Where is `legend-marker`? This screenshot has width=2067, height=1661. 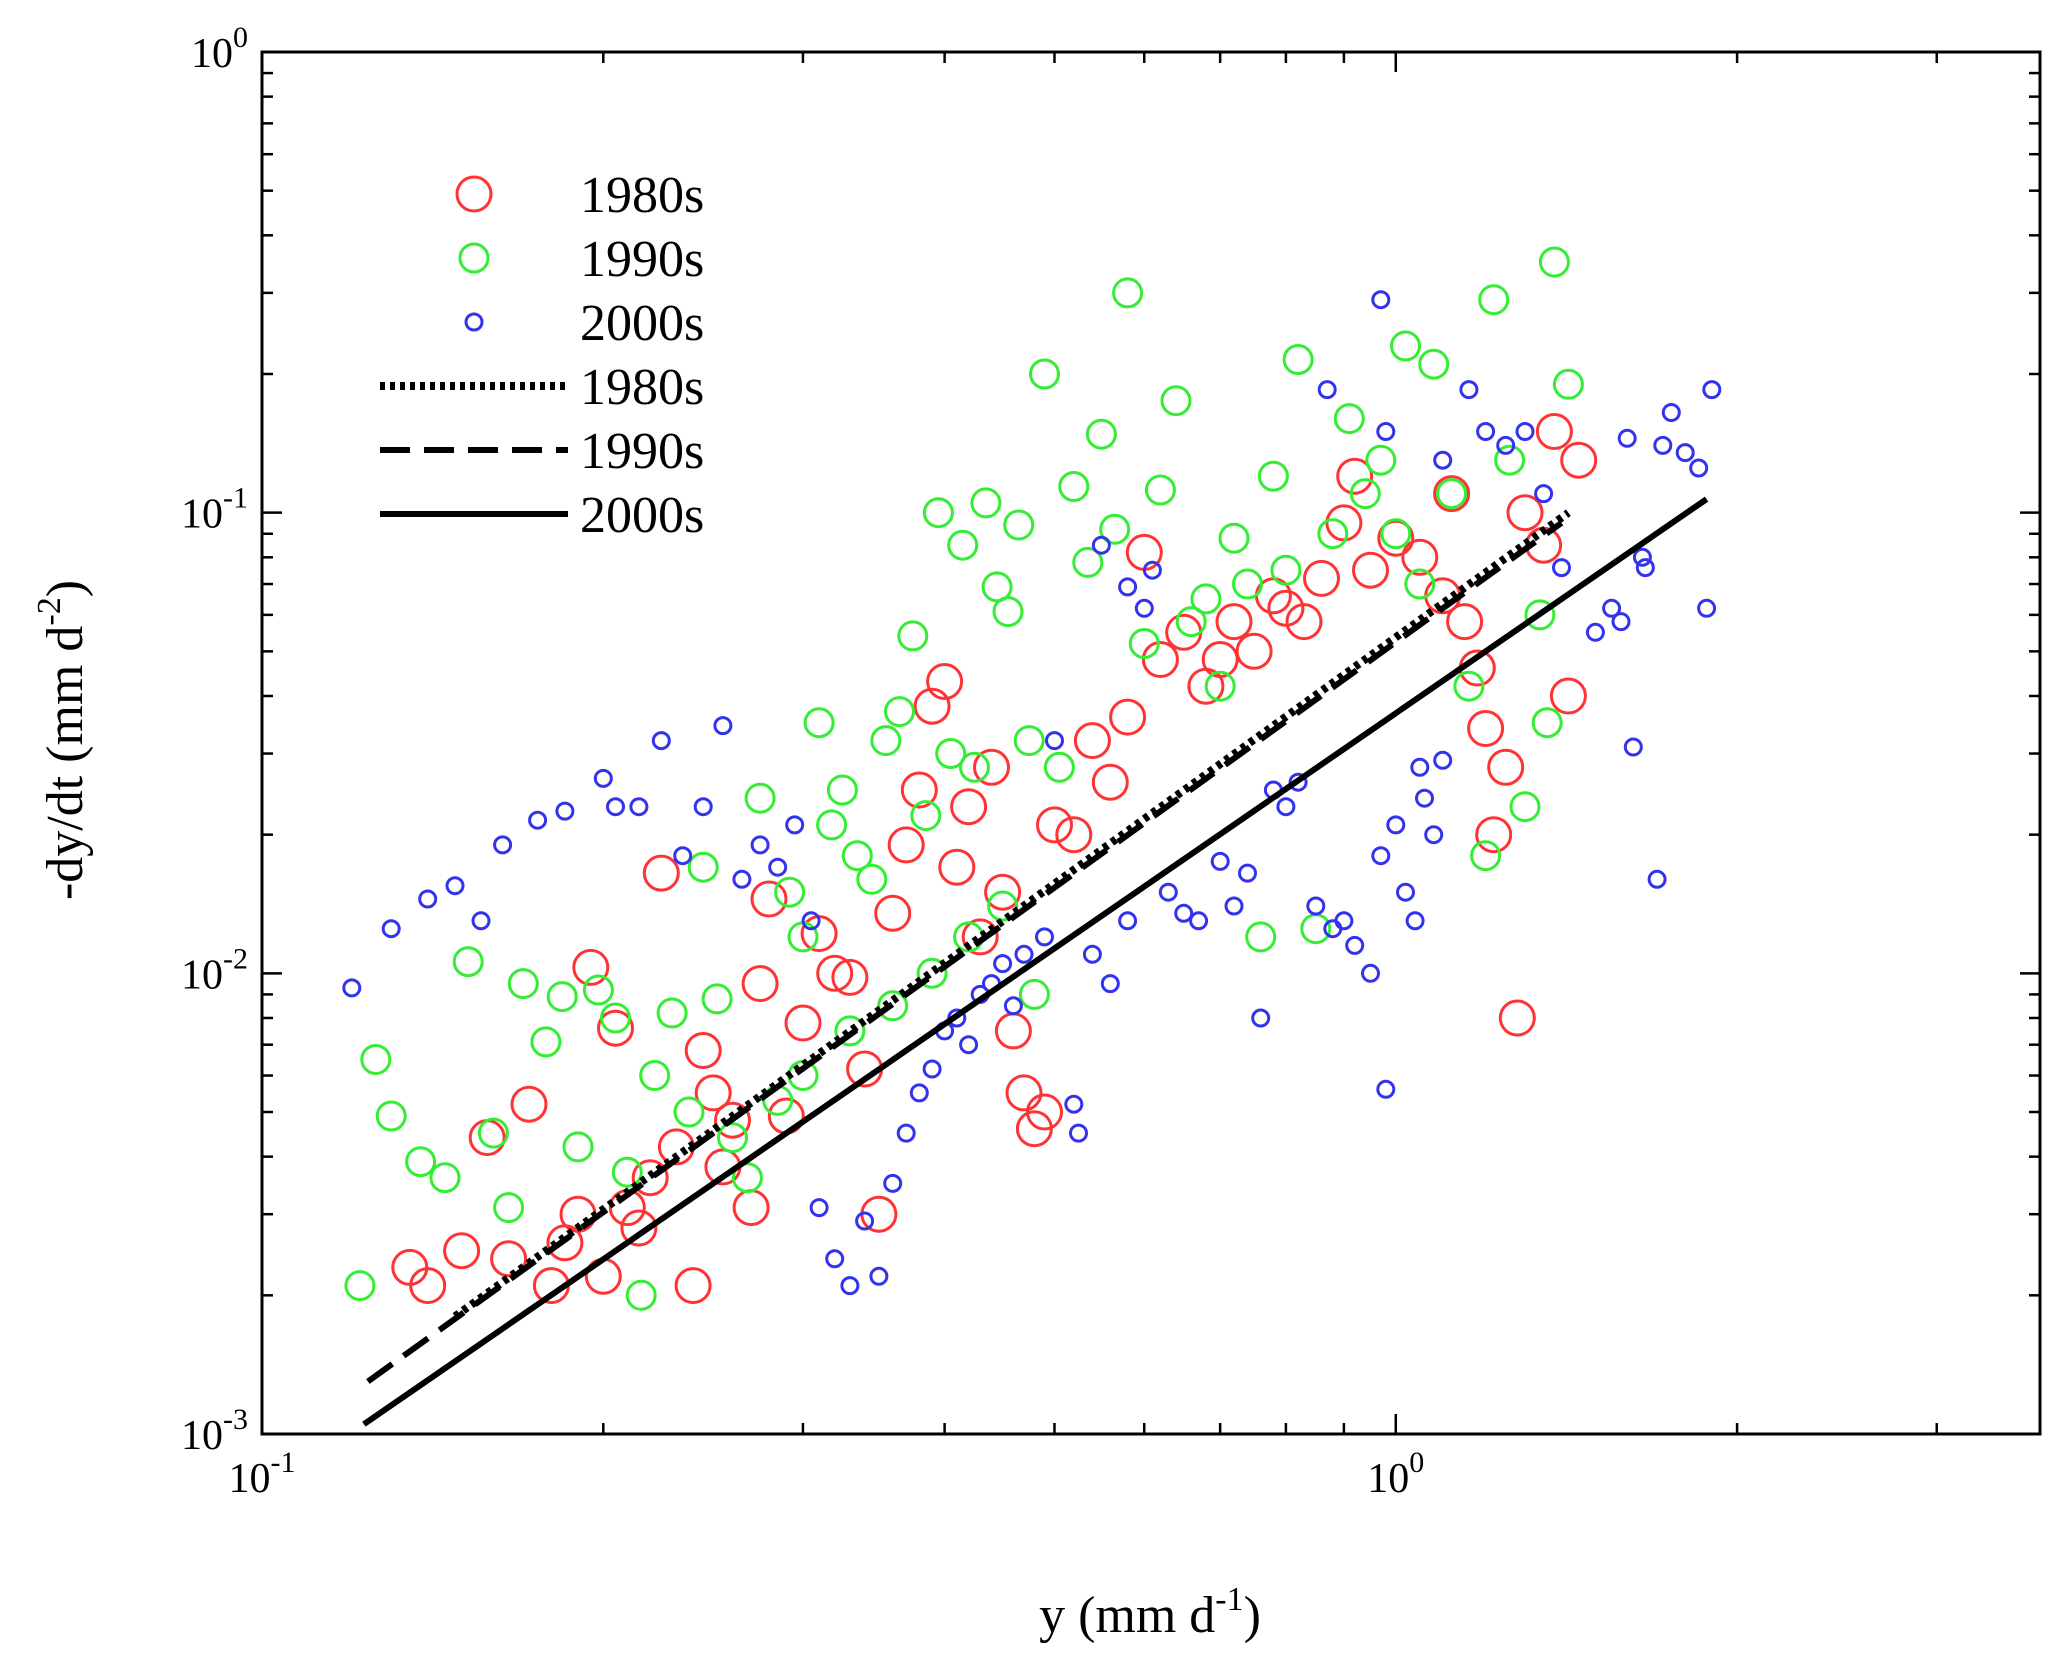
legend-marker is located at coordinates (474, 194).